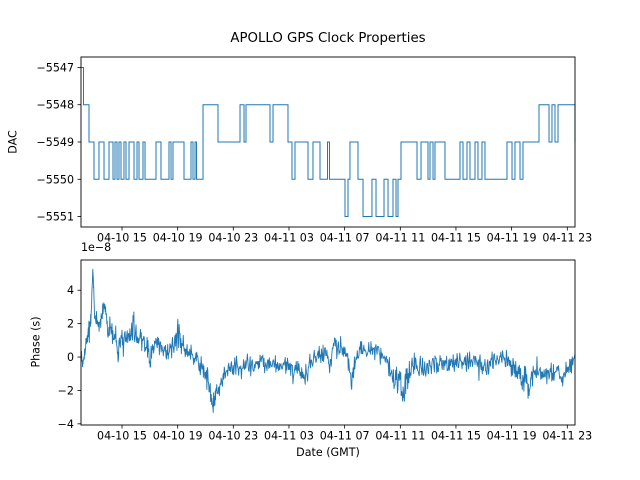  I want to click on phase-x-tick-label: 04-11 19, so click(512, 435).